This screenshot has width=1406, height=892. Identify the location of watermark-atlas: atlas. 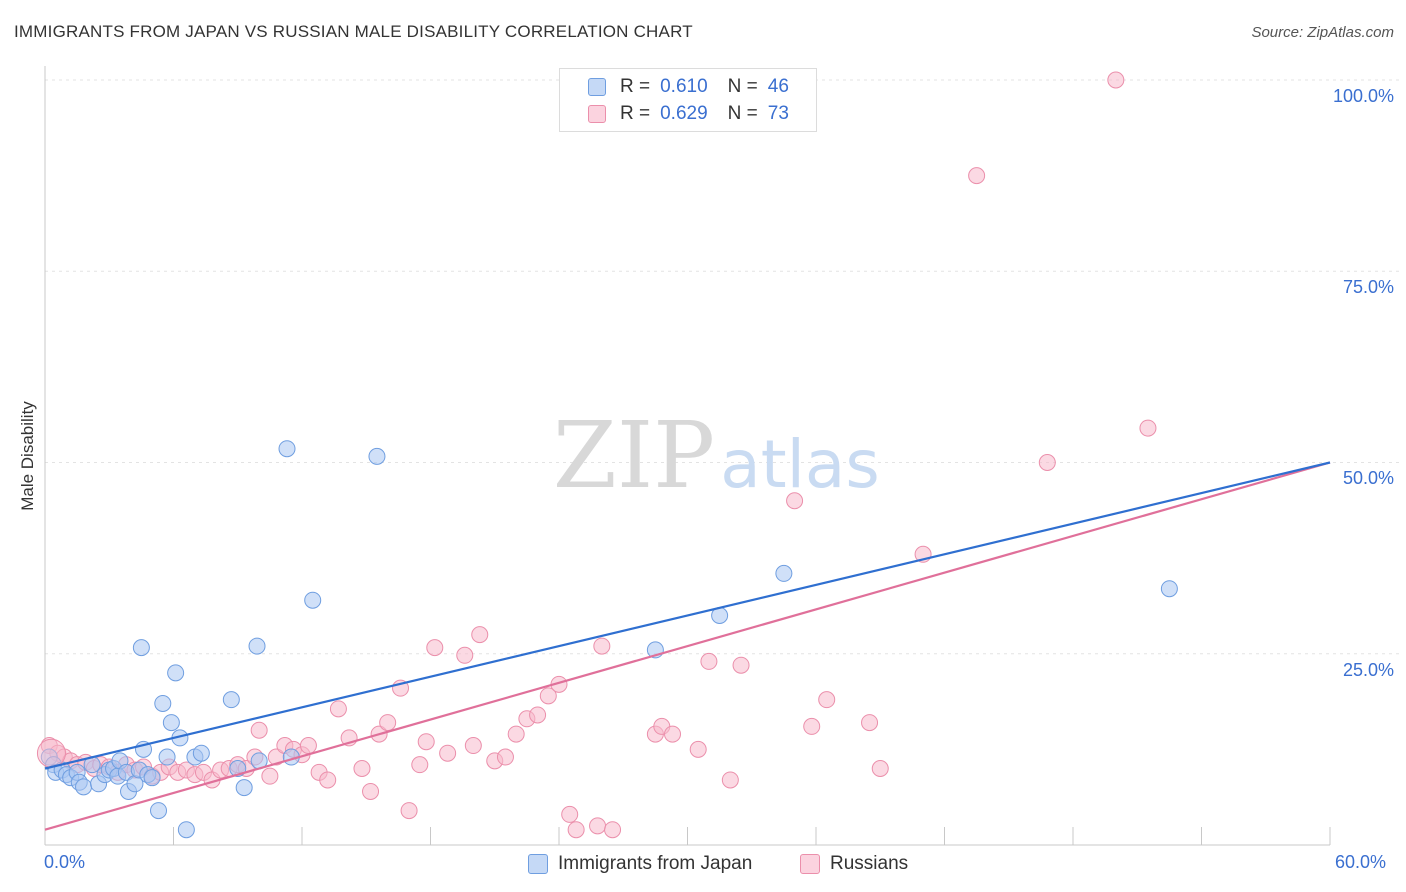
(800, 464).